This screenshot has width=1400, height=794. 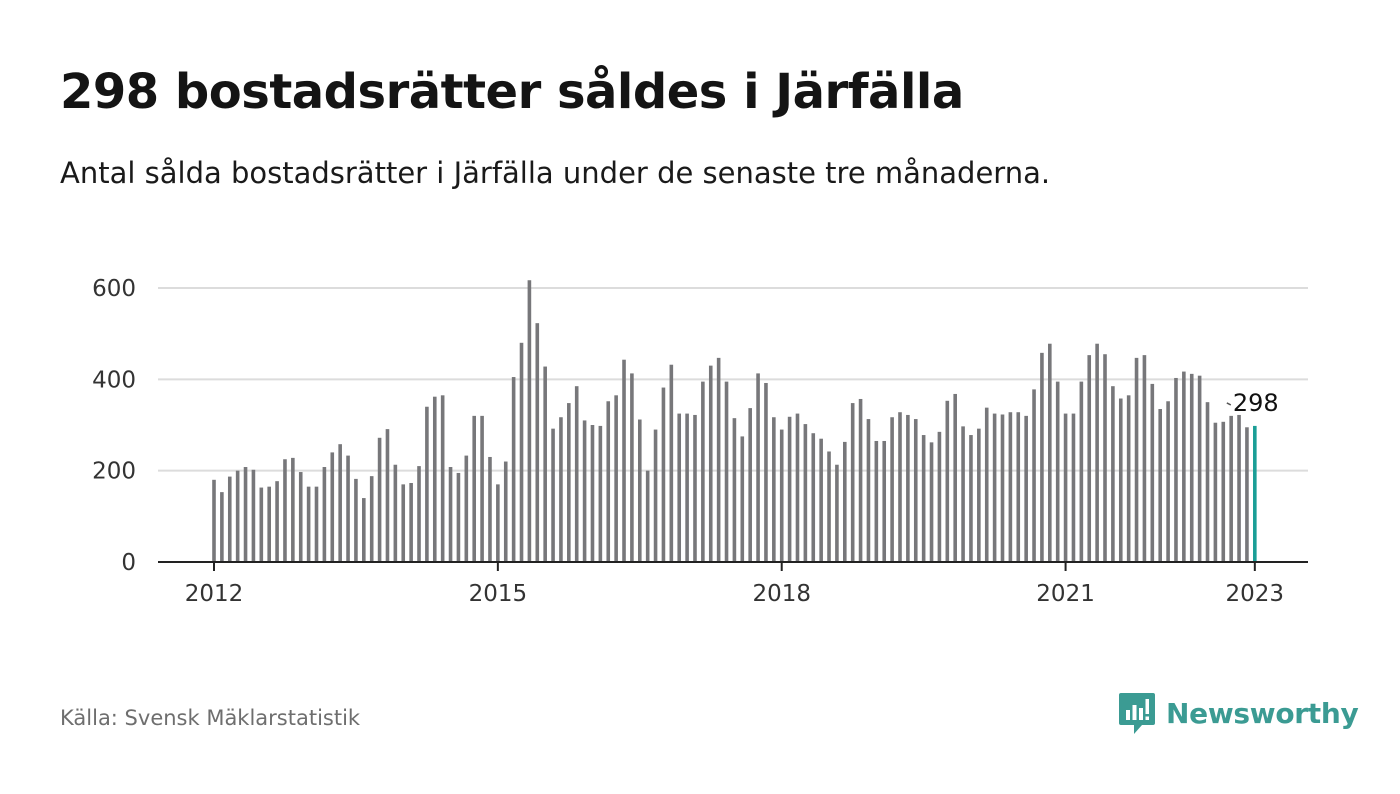 I want to click on chart-title: 298 bostadsrätter såldes i Järfälla, so click(x=512, y=92).